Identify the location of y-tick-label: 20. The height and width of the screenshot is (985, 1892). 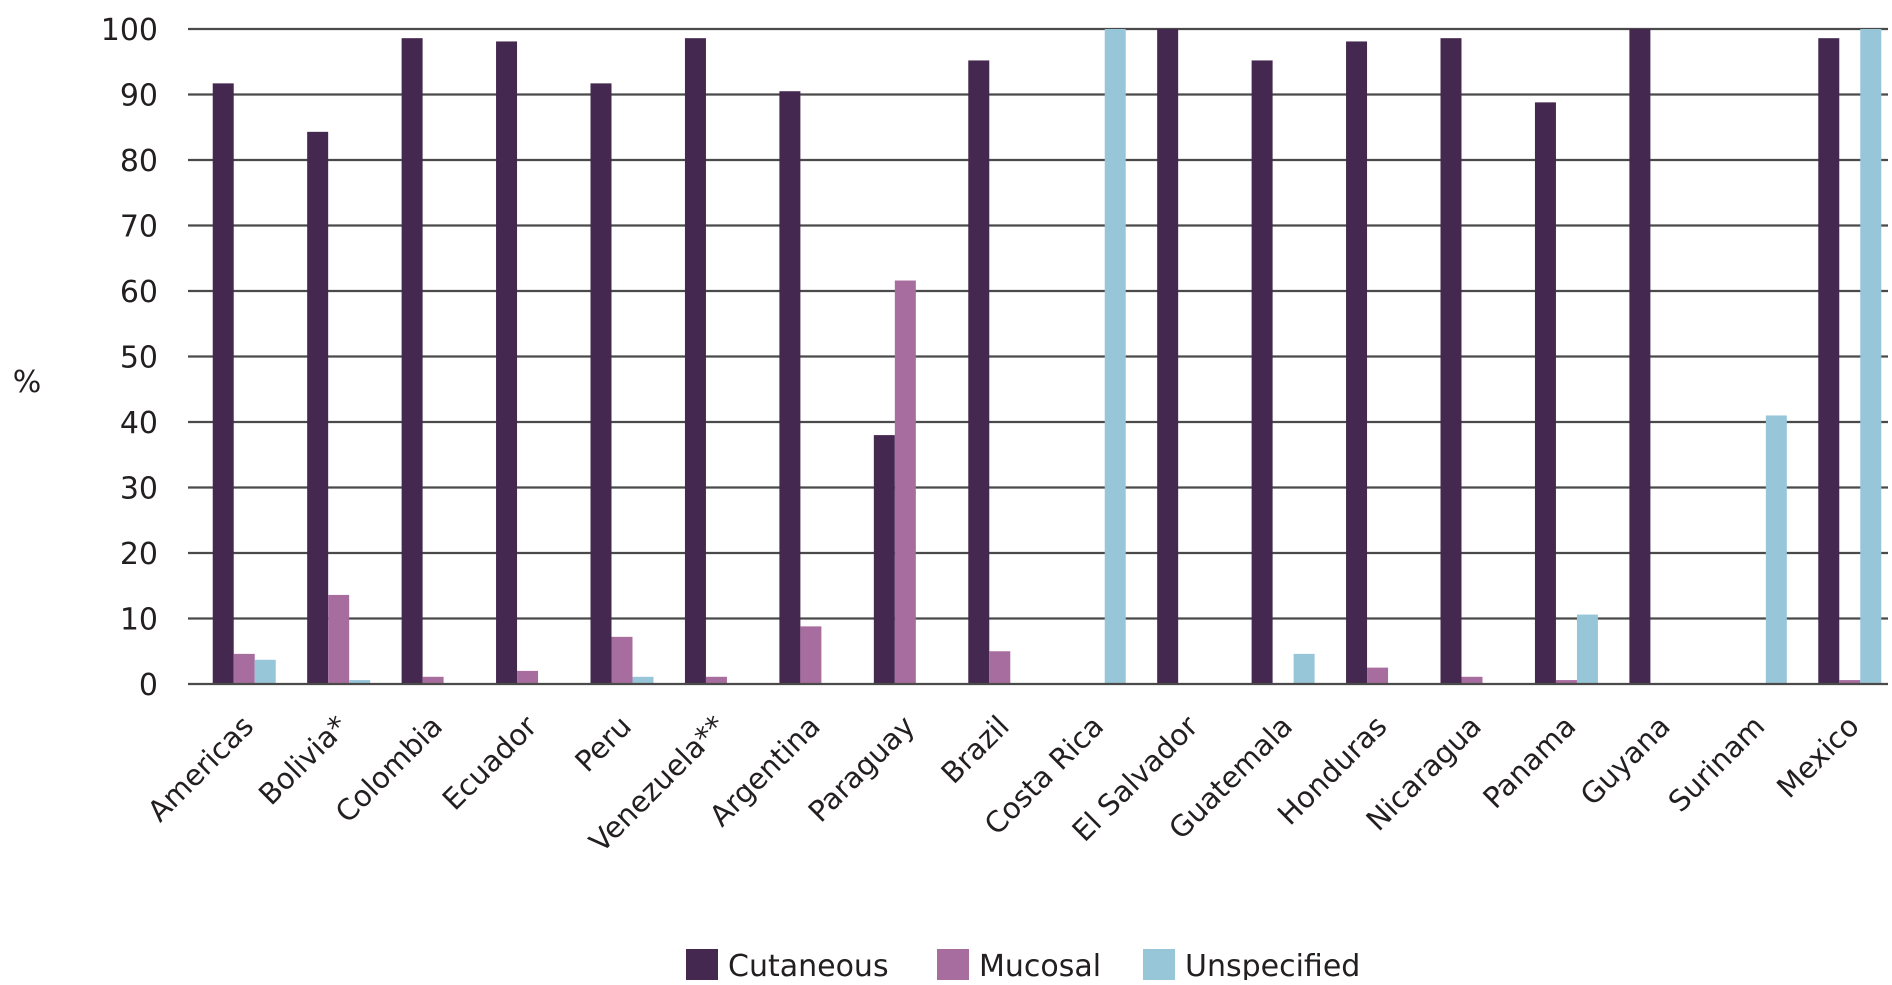
(139, 554).